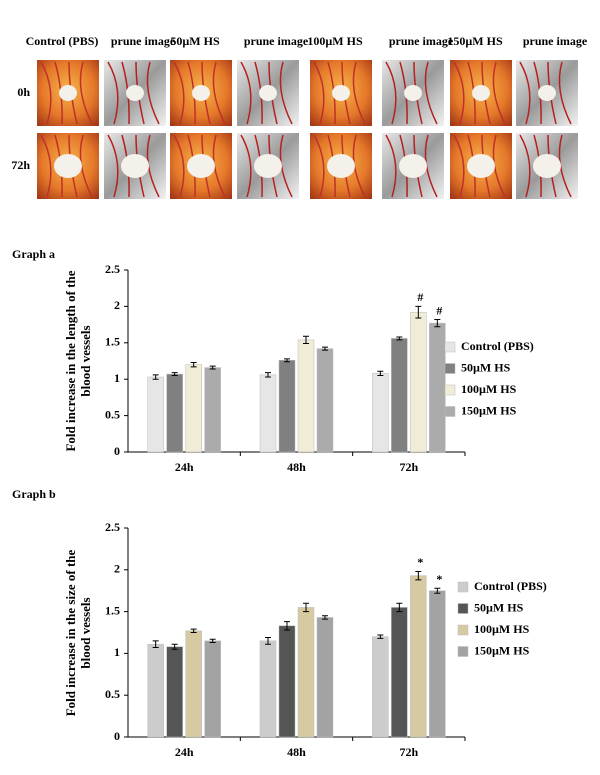  Describe the element at coordinates (112, 414) in the screenshot. I see `y-tick-label: 0.5` at that location.